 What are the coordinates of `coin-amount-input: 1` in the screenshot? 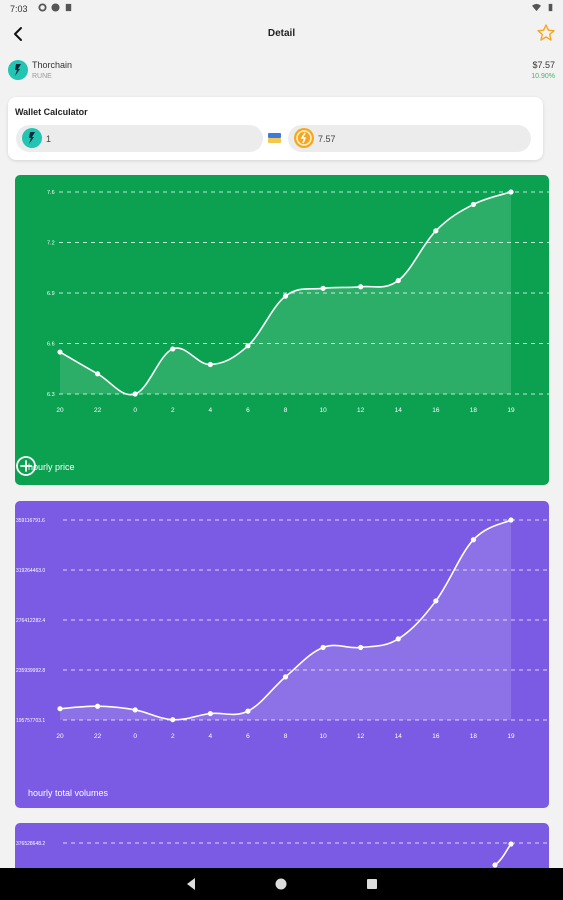 It's located at (139, 138).